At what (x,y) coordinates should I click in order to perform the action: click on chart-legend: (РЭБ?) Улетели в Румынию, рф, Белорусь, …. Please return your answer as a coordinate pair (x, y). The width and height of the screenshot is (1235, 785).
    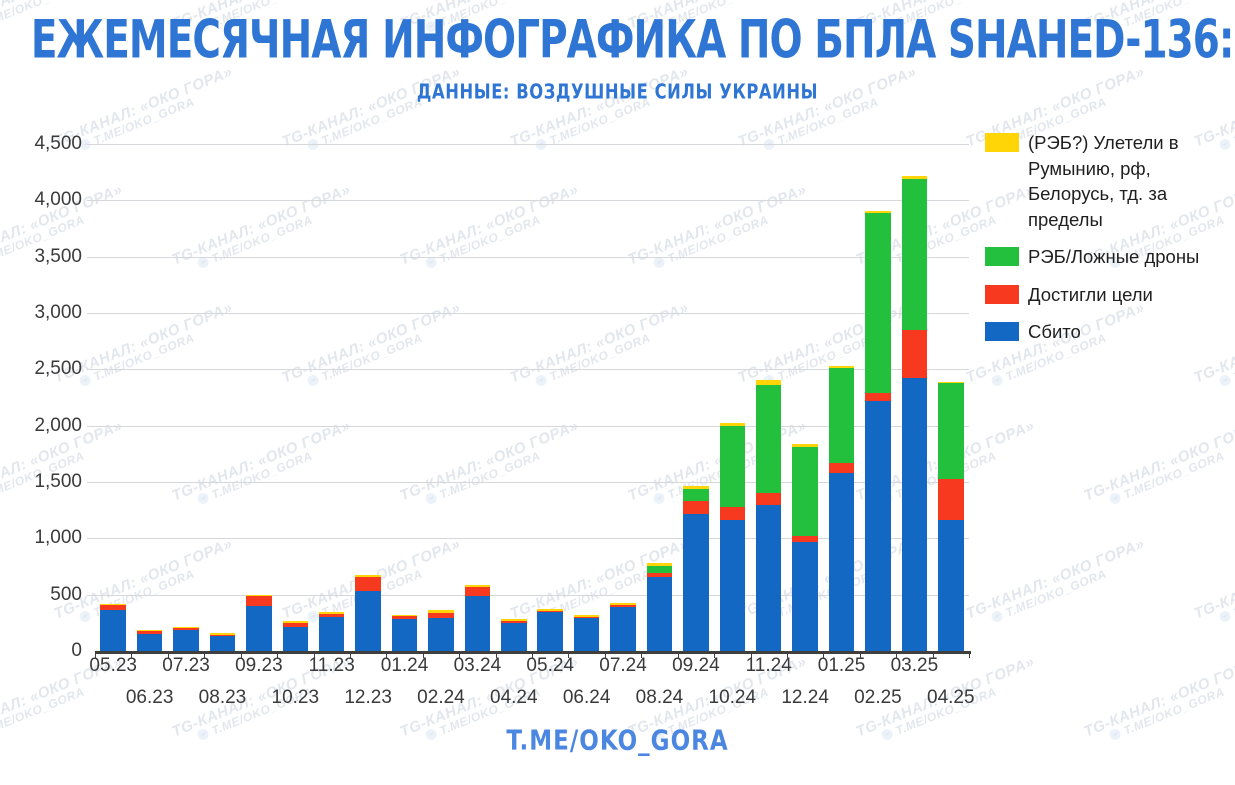
    Looking at the image, I should click on (1110, 243).